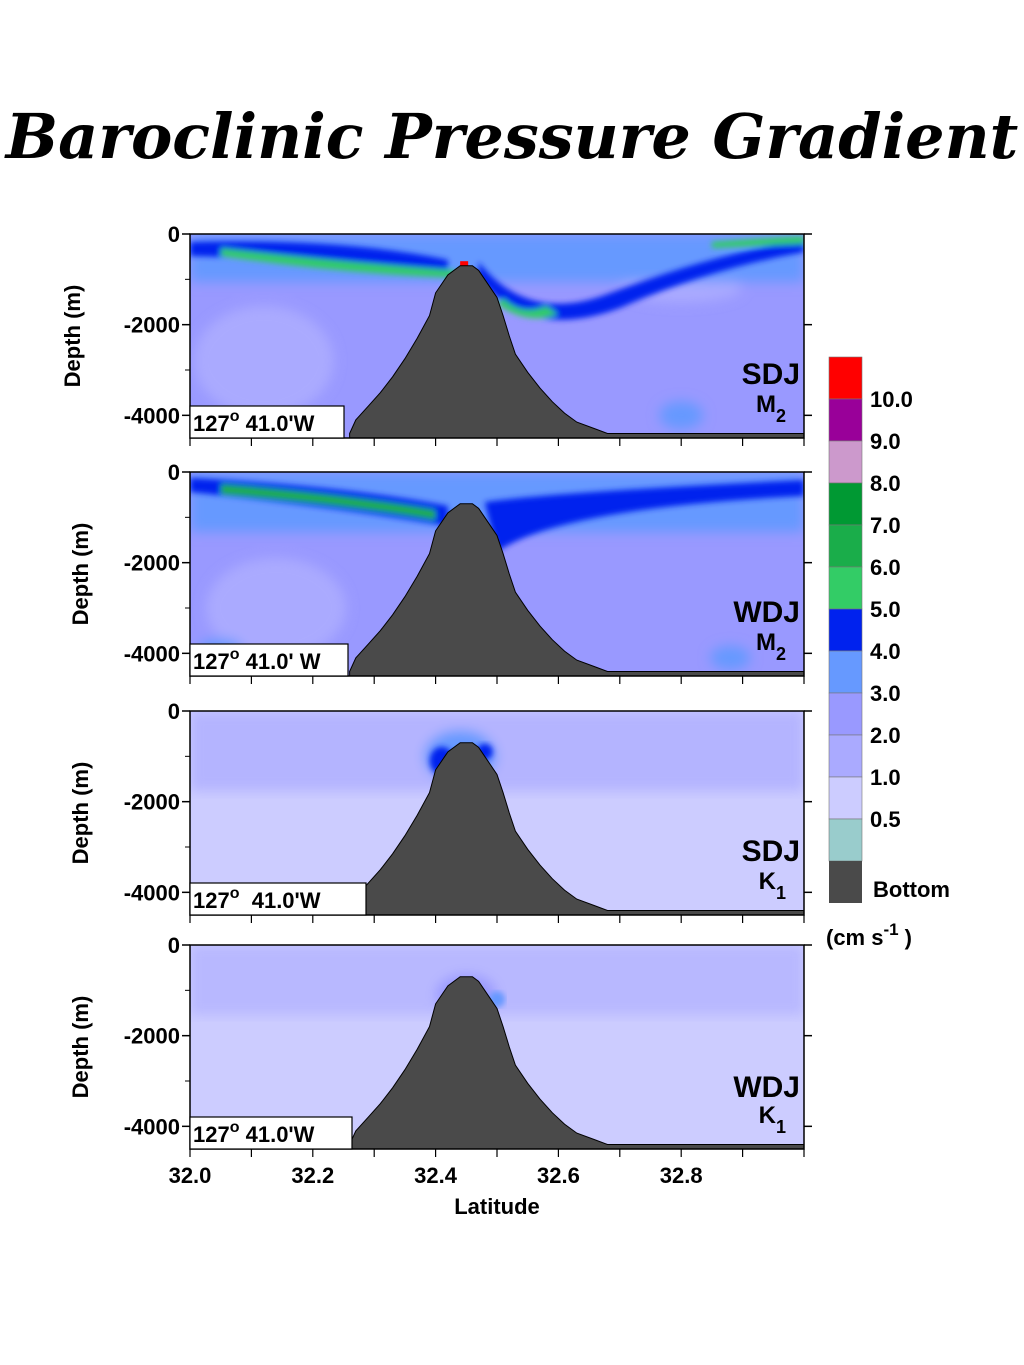 Image resolution: width=1024 pixels, height=1365 pixels. I want to click on x-axis: 32.0 32.2 32.4 32.6 32.8, so click(436, 1175).